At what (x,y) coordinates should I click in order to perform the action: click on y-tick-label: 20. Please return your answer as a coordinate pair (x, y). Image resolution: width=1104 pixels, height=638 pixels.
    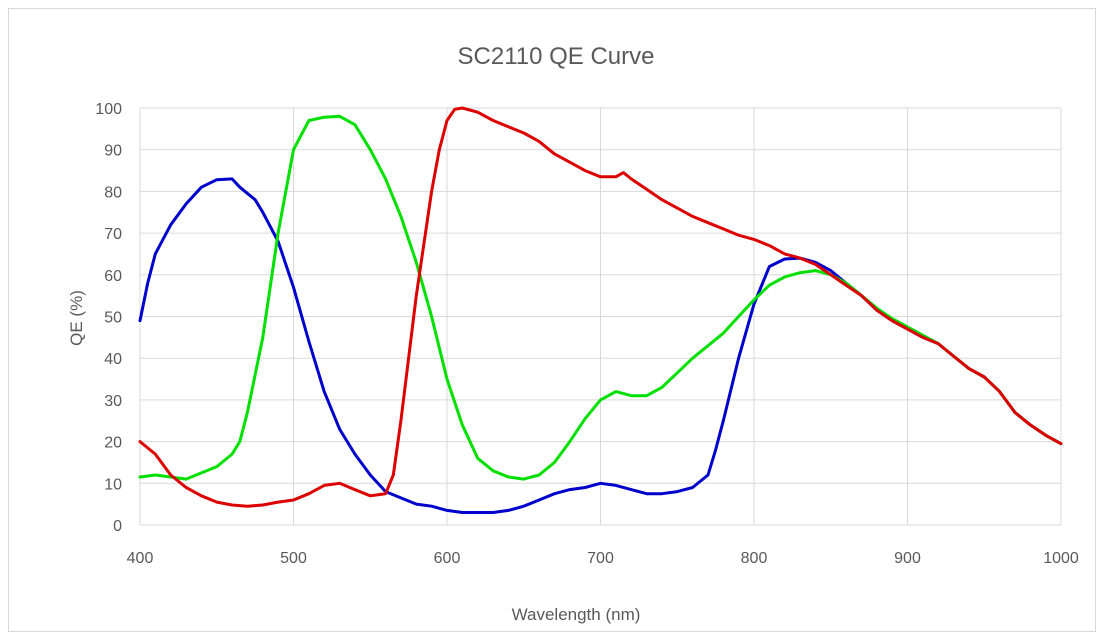
    Looking at the image, I should click on (113, 443).